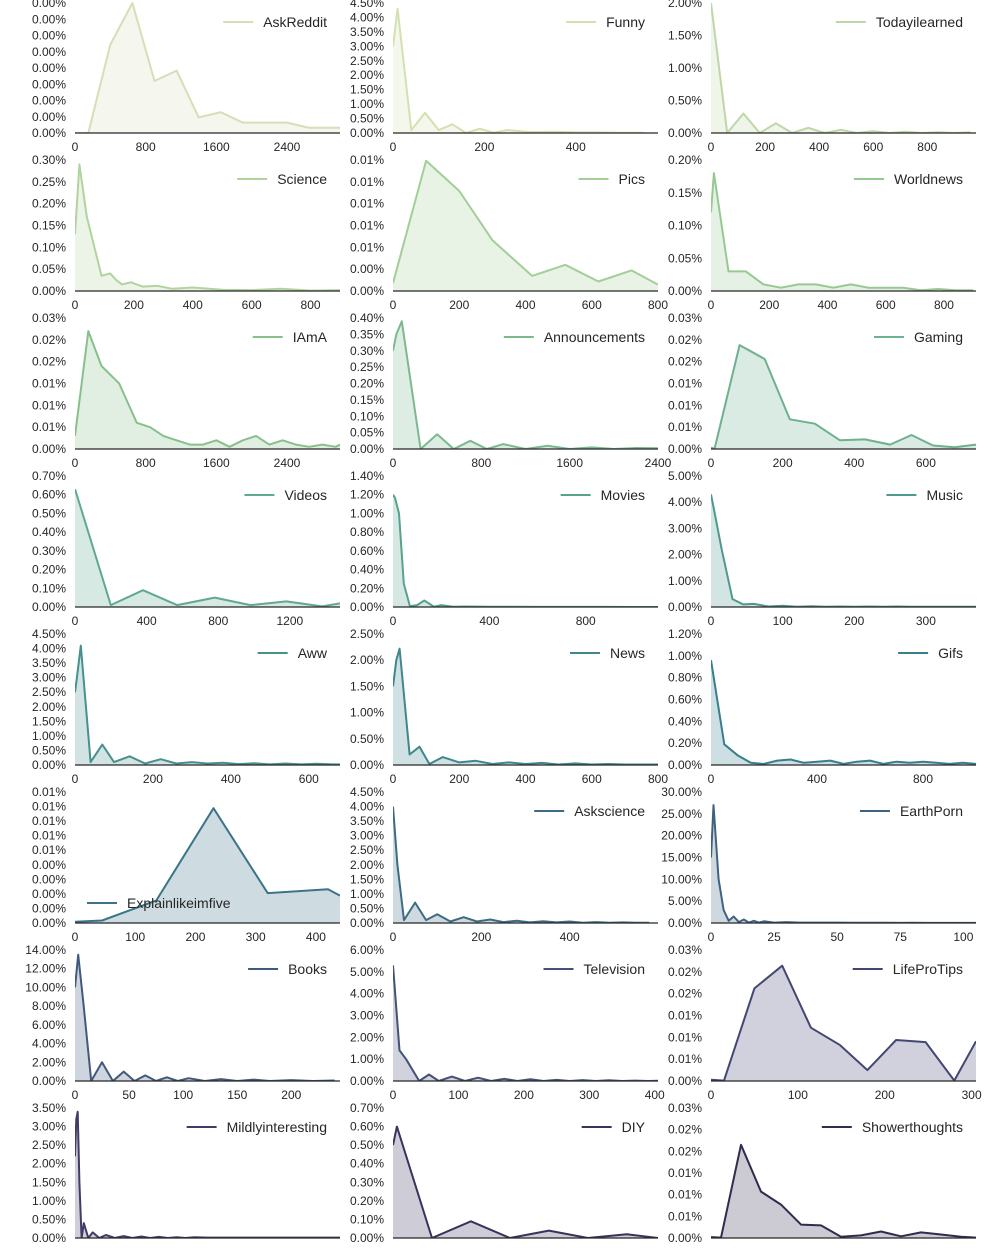 Image resolution: width=1000 pixels, height=1248 pixels. I want to click on y-tick-label: 0.30%, so click(49, 551).